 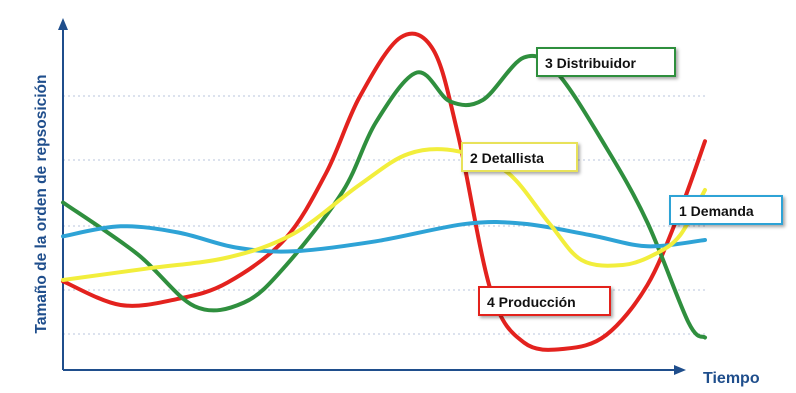 I want to click on label-detallista-text: 2 Detallista, so click(x=507, y=158).